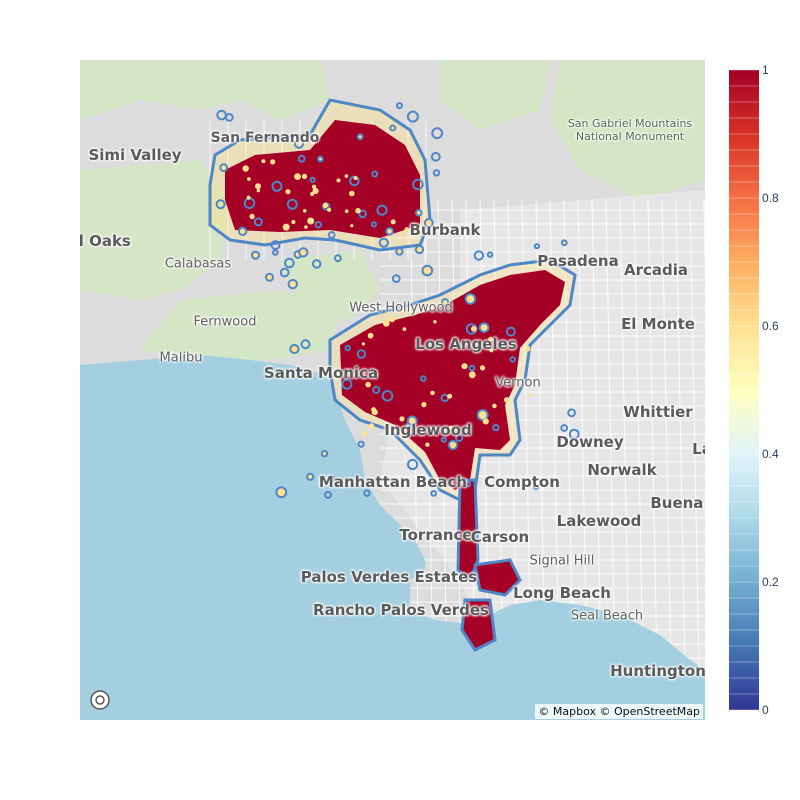 This screenshot has width=800, height=800. Describe the element at coordinates (225, 322) in the screenshot. I see `place-label: Fernwood` at that location.